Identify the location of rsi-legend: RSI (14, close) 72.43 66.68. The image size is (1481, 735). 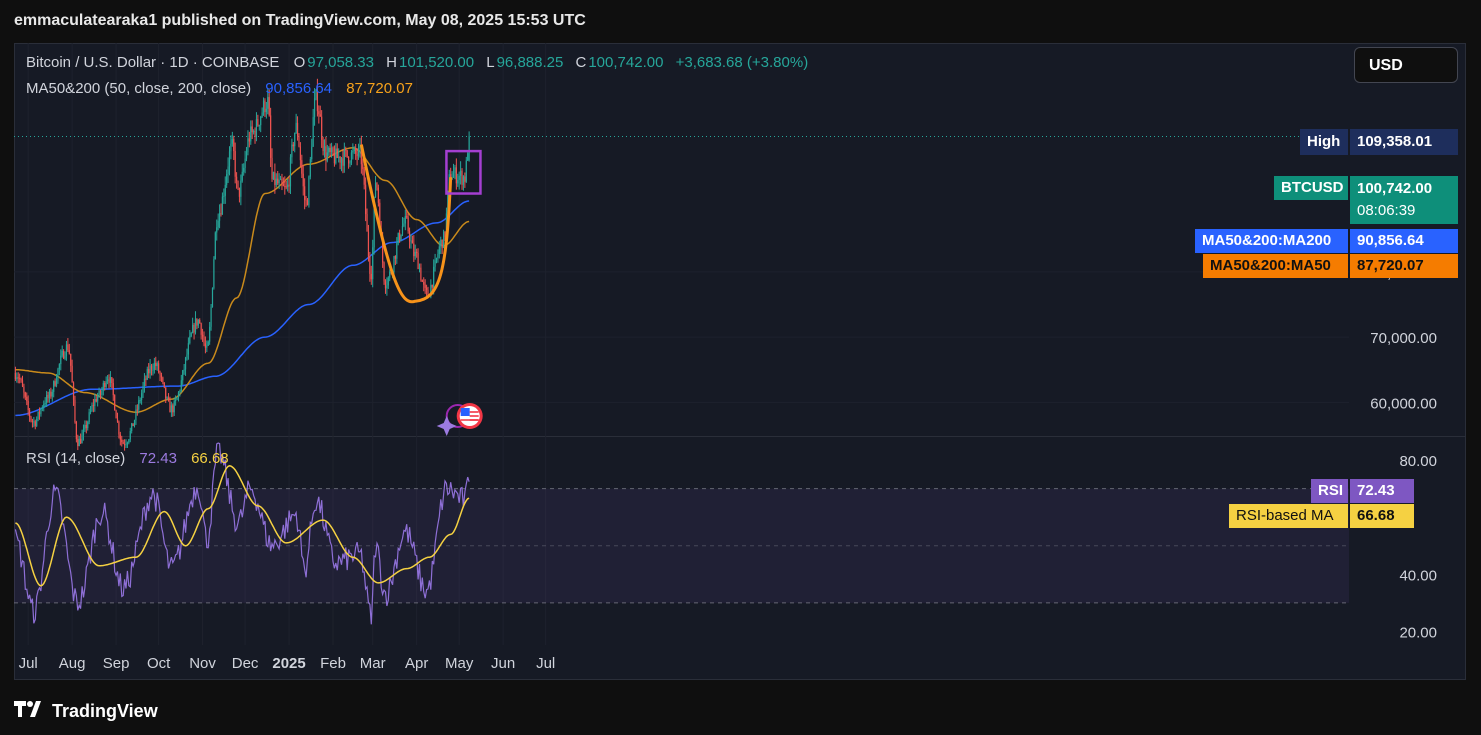
(128, 458).